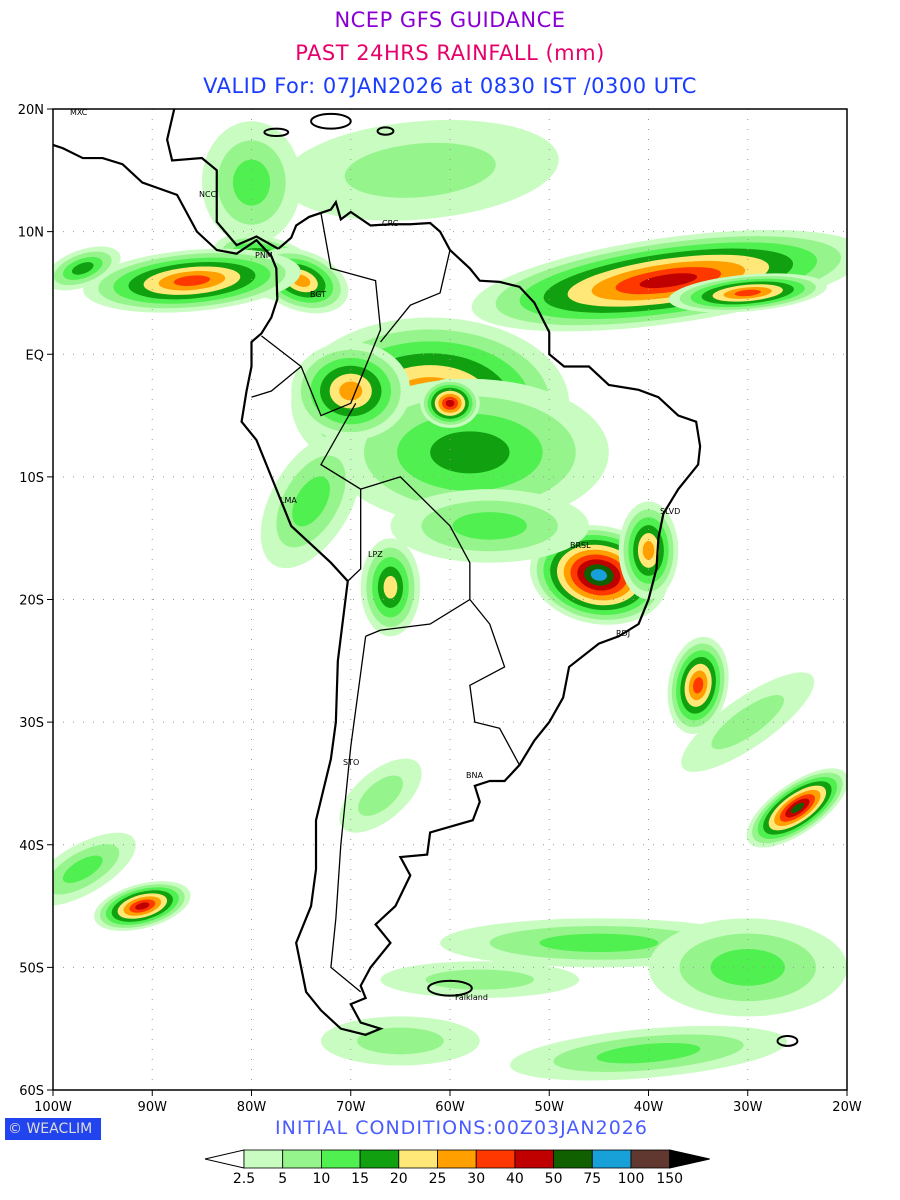 This screenshot has width=900, height=1200. Describe the element at coordinates (471, 997) in the screenshot. I see `city-label-falkland: Falkland` at that location.